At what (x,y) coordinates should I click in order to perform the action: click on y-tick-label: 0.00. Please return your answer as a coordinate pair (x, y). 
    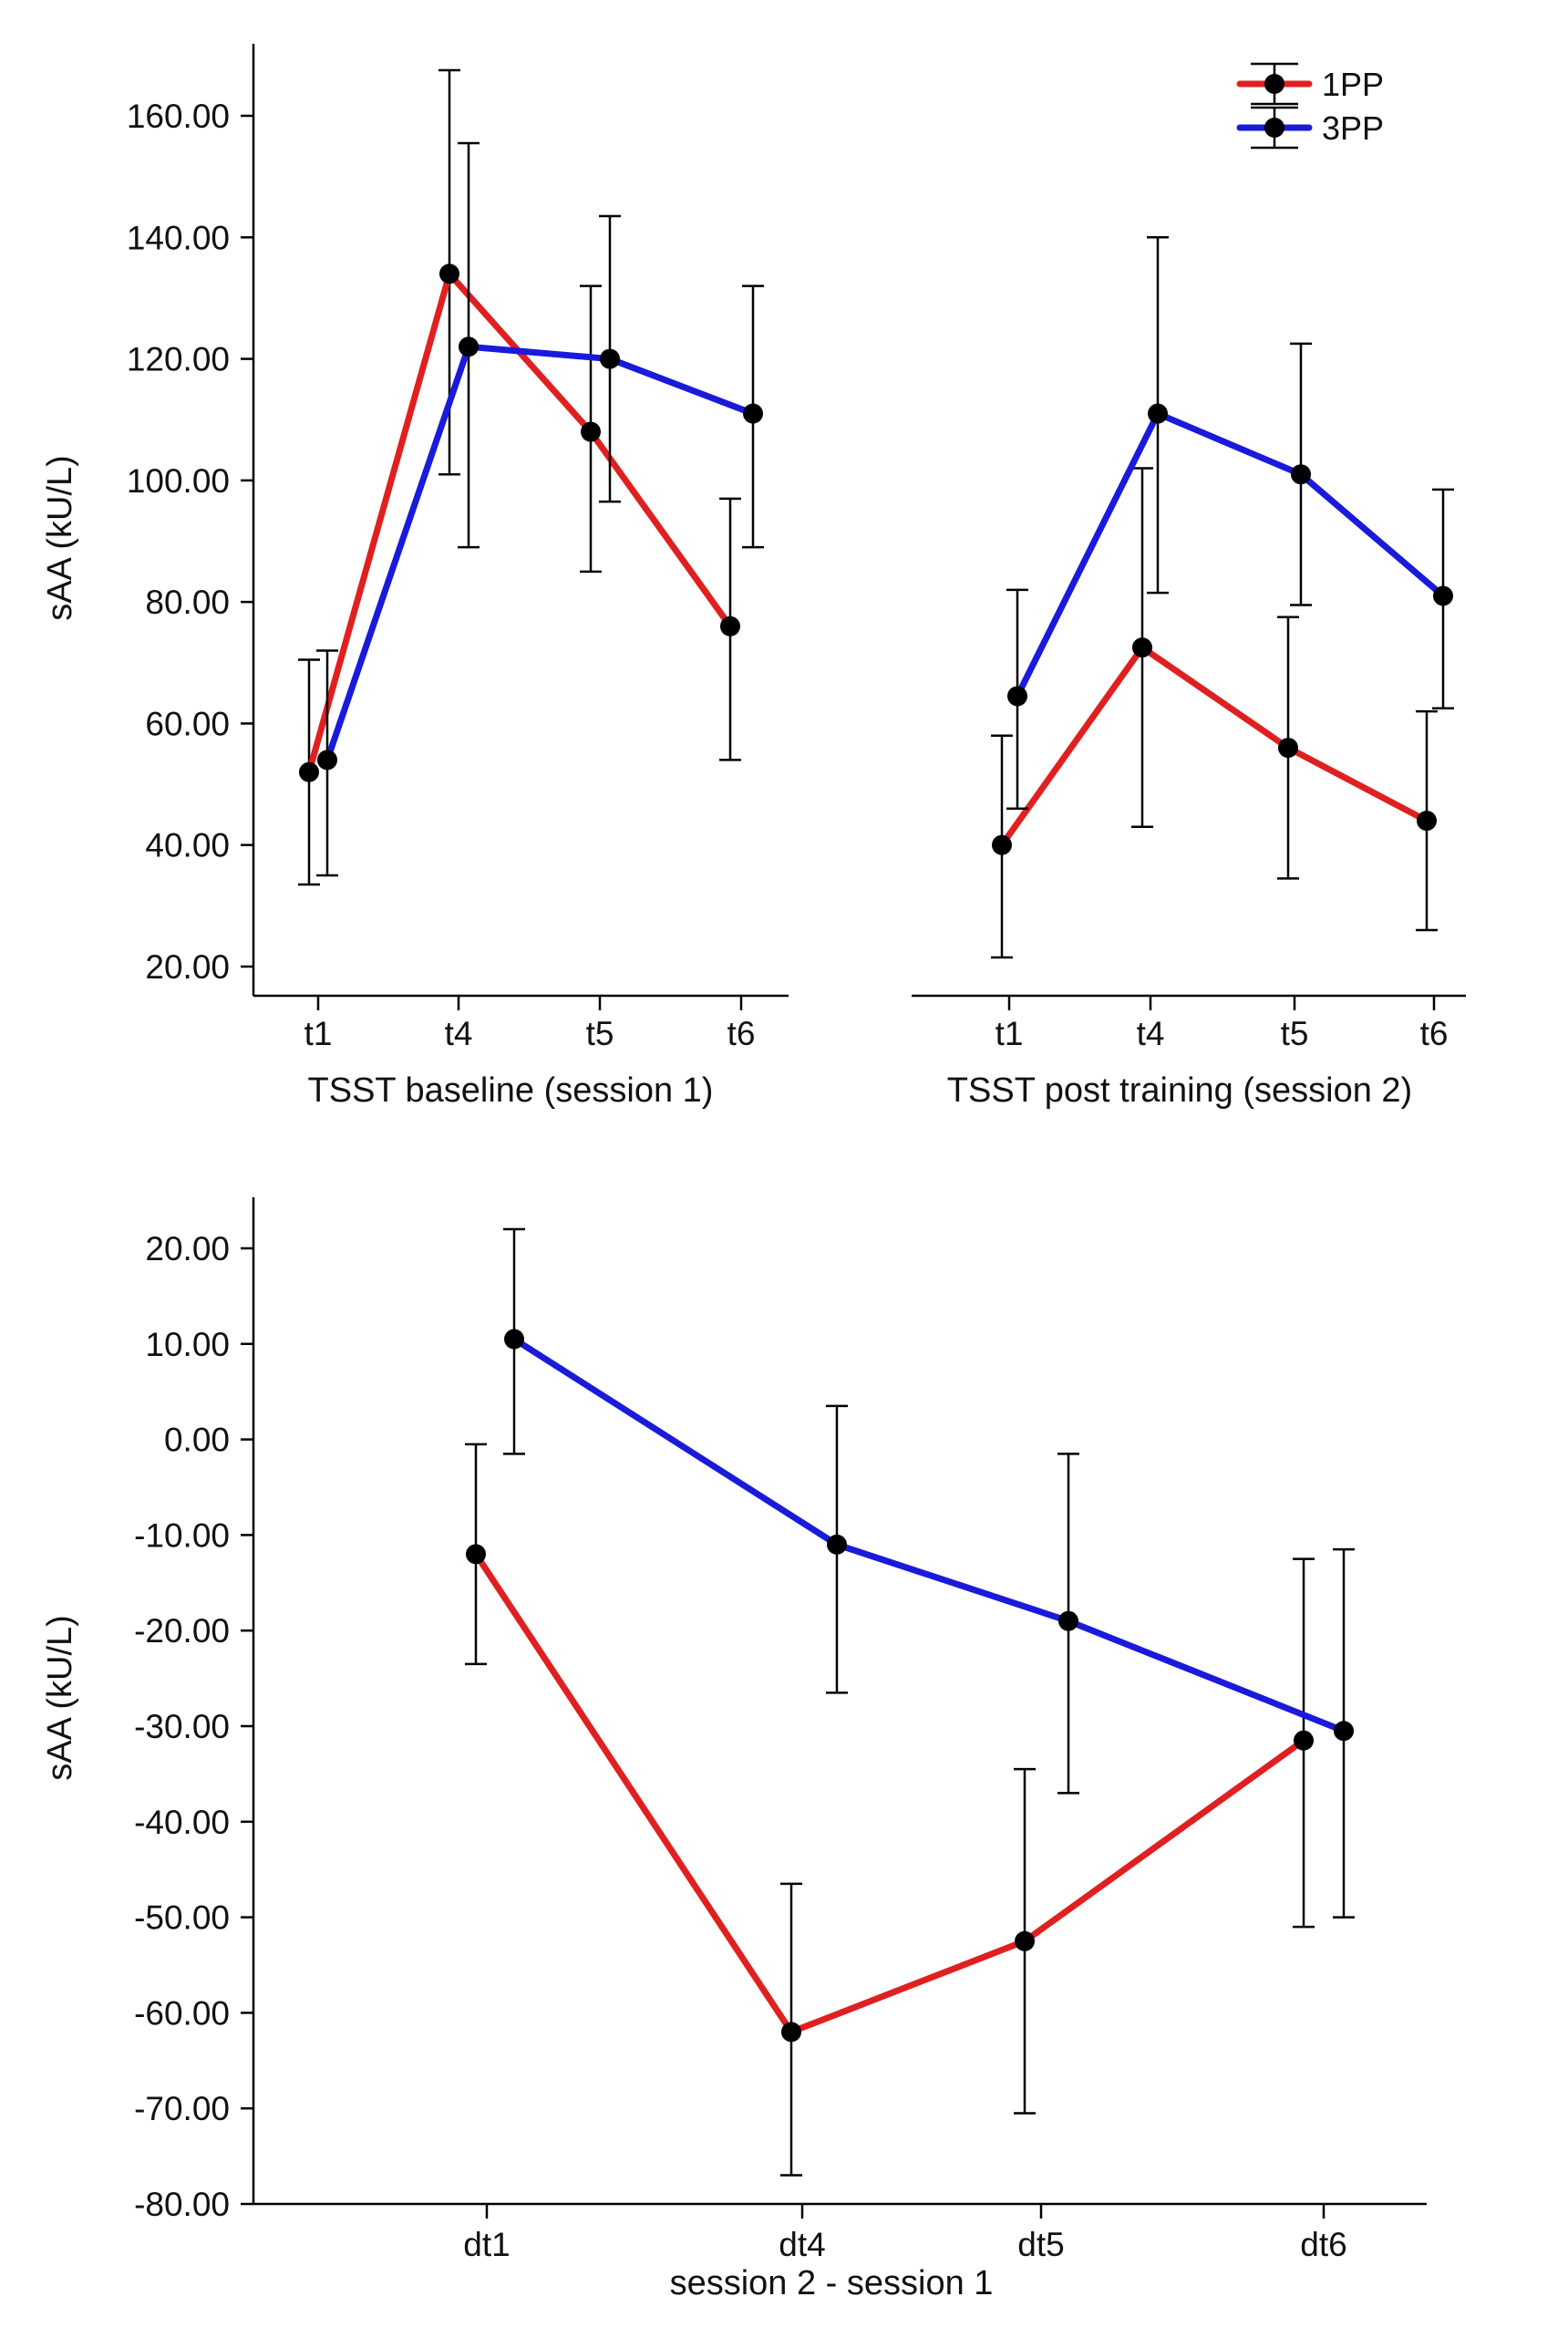
    Looking at the image, I should click on (197, 1440).